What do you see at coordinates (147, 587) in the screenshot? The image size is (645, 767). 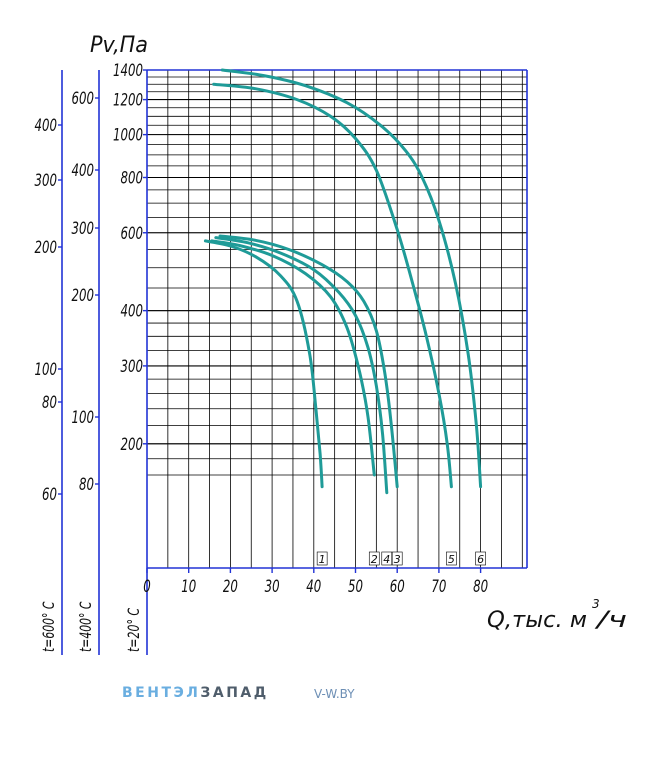 I see `x-tick-label: 0` at bounding box center [147, 587].